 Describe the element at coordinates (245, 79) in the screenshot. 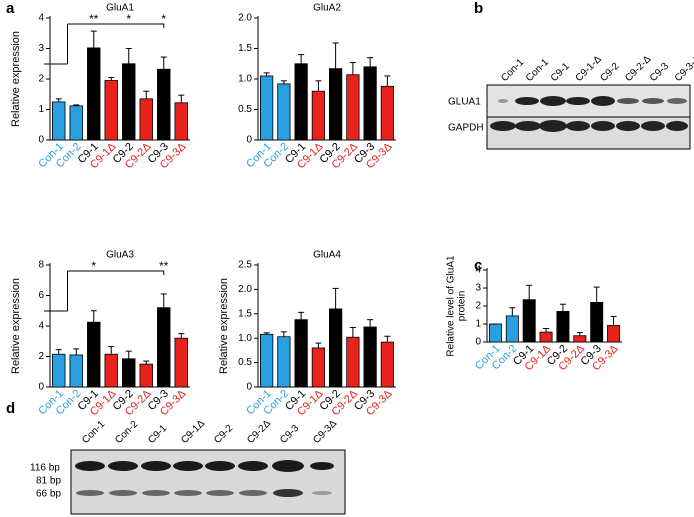

I see `y-tick-label: 1.0` at that location.